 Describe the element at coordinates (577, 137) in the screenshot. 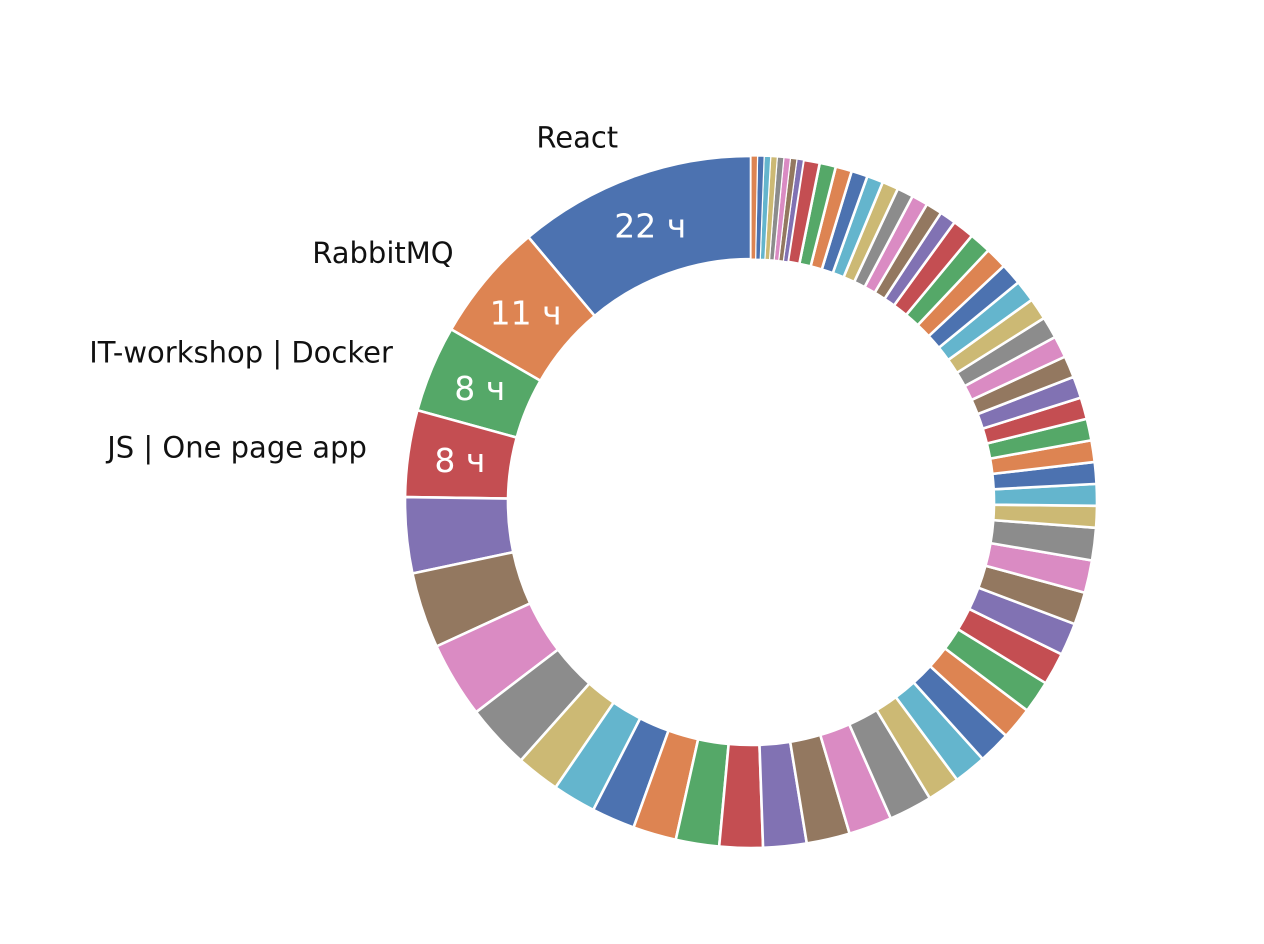

I see `slice-category-label: React` at that location.